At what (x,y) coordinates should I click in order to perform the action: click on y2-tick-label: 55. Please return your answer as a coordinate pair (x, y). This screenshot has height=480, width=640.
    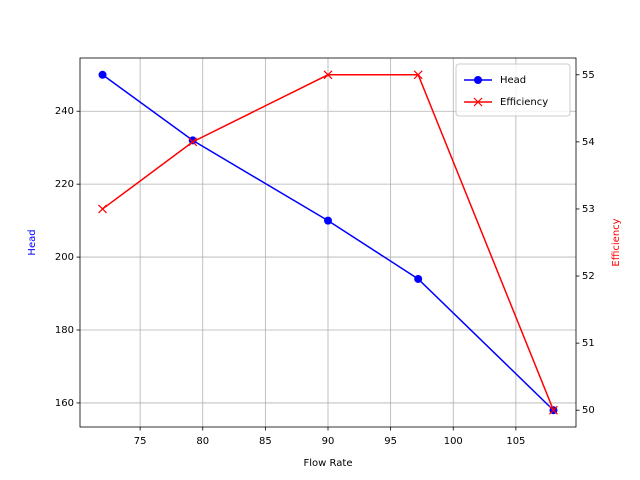
    Looking at the image, I should click on (588, 75).